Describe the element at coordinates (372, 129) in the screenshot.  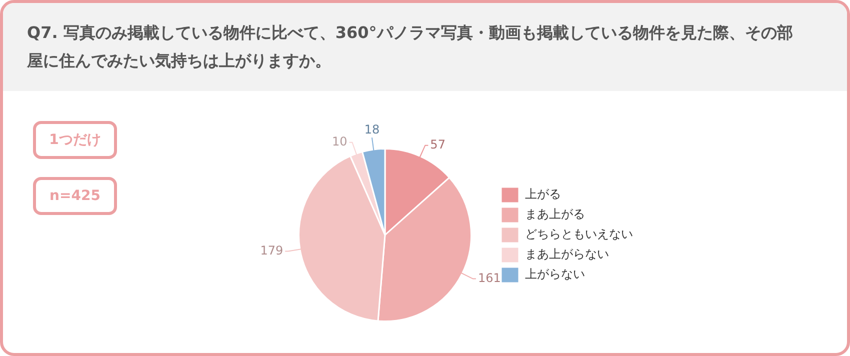
I see `data-label: 18` at that location.